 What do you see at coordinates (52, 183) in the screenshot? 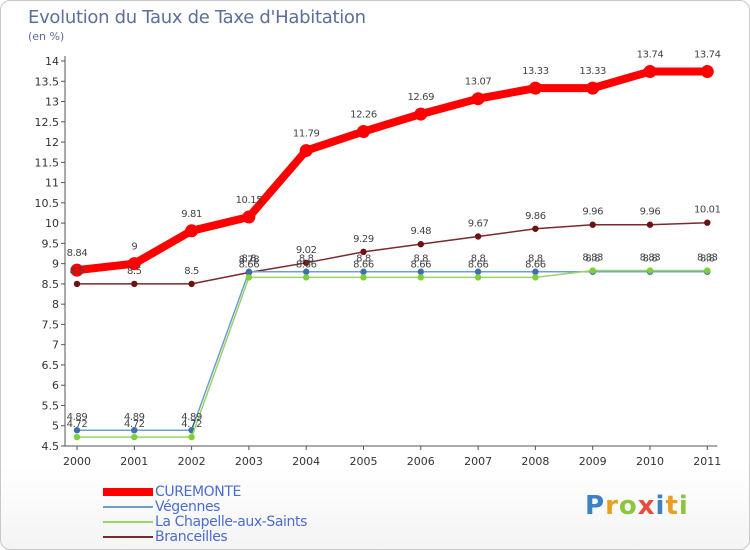
I see `y-tick-label: 11` at bounding box center [52, 183].